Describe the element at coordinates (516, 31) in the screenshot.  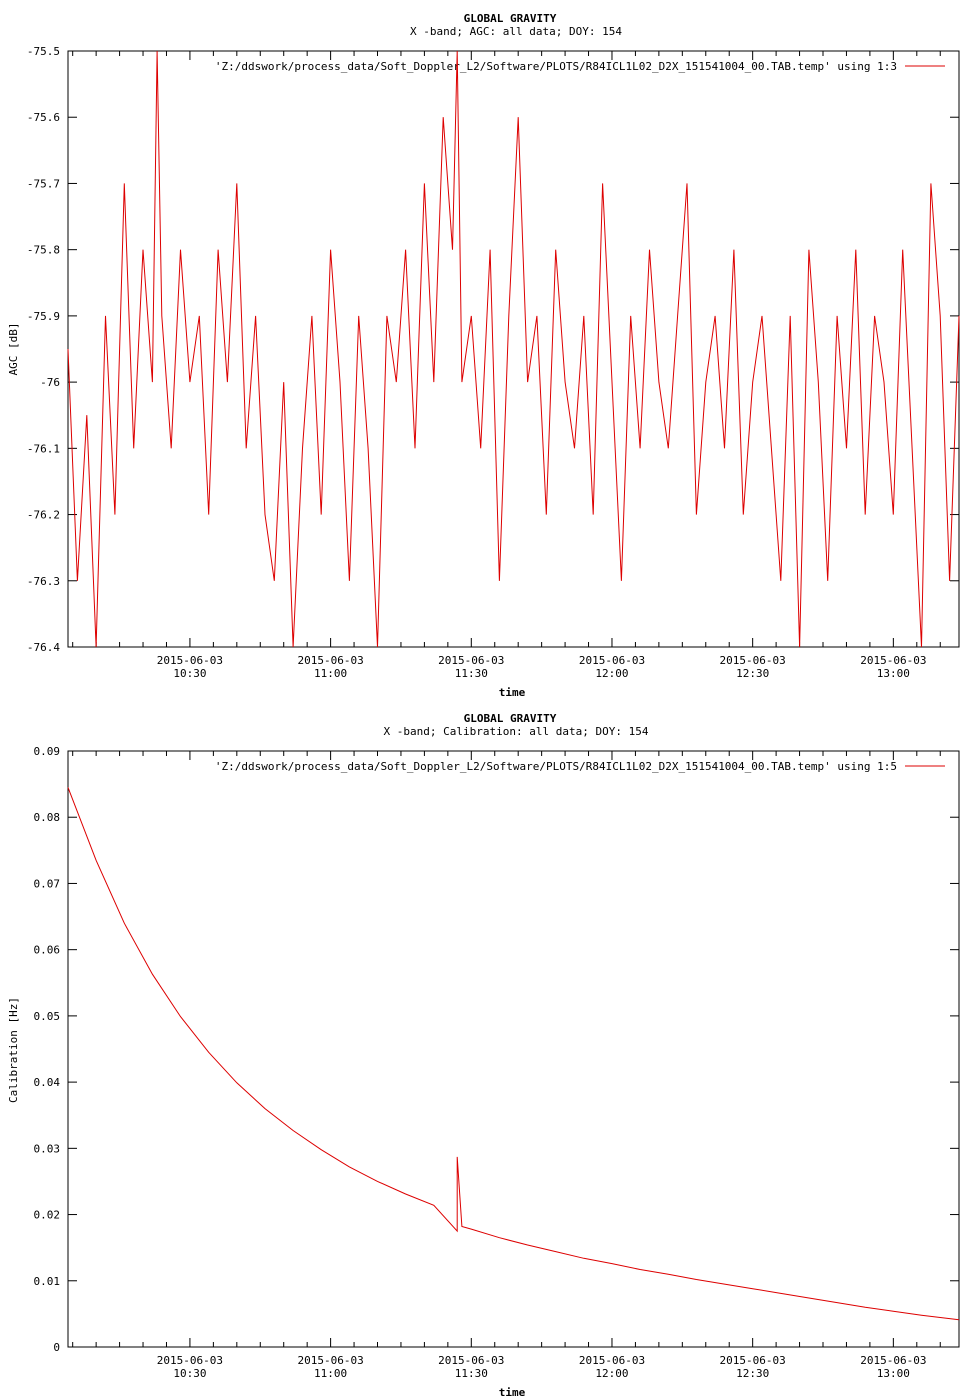
I see `chart-subtitle: X -band; AGC: all data; DOY: 154` at that location.